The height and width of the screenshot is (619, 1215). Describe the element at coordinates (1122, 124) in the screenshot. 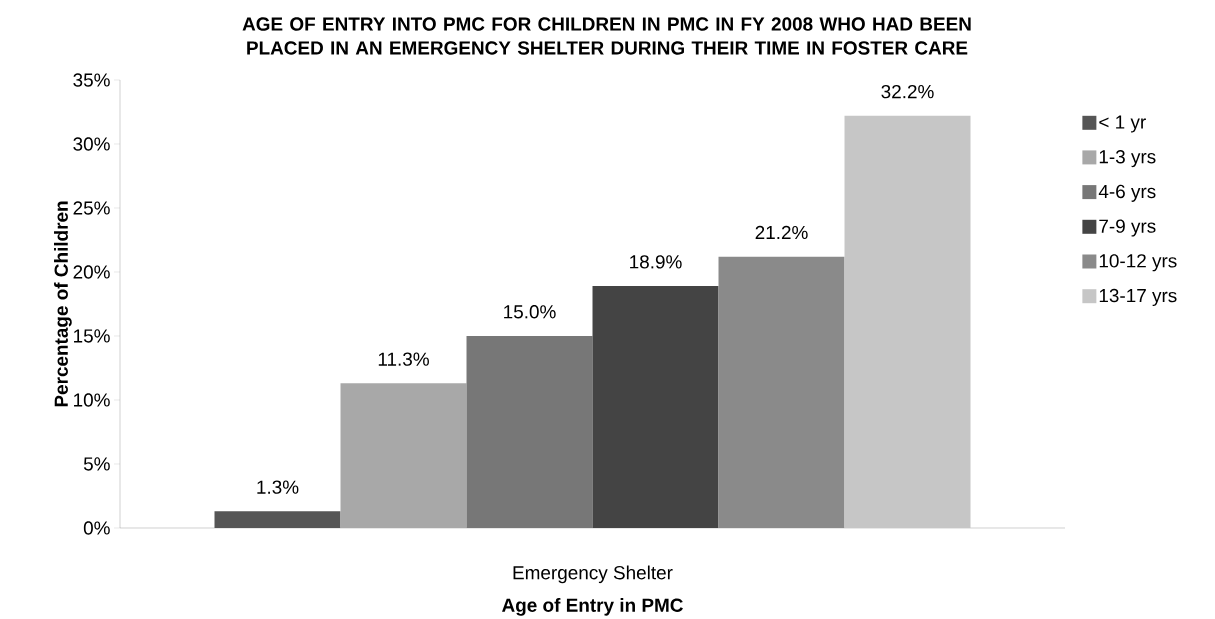

I see `legend-label: < 1 yr` at that location.